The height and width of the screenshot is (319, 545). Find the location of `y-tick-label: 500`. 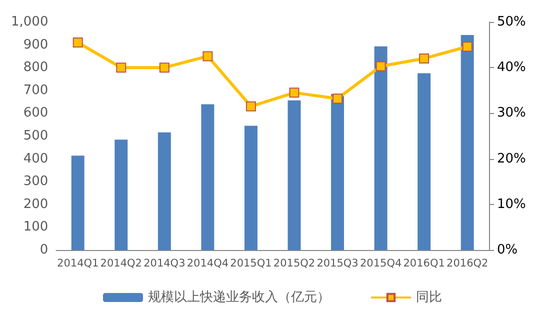

y-tick-label: 500 is located at coordinates (35, 136).